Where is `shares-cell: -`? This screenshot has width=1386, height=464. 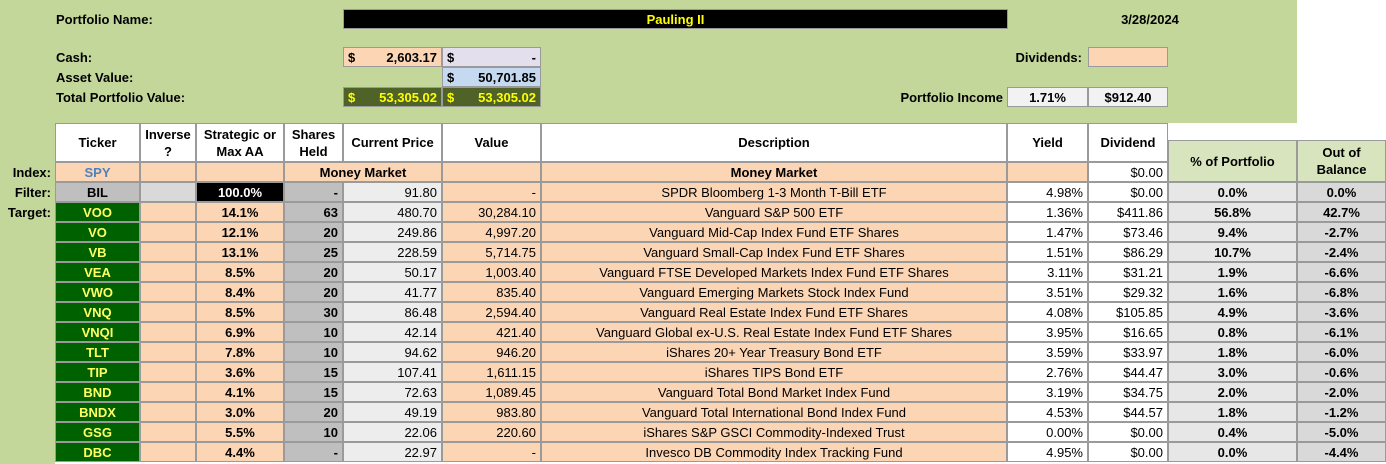 shares-cell: - is located at coordinates (313, 452).